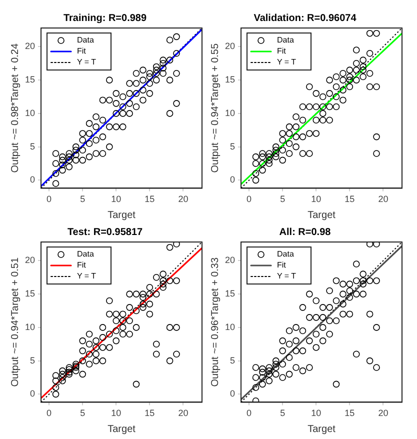 Image resolution: width=417 pixels, height=439 pixels. I want to click on chart-title: Validation: R=0.96074, so click(305, 18).